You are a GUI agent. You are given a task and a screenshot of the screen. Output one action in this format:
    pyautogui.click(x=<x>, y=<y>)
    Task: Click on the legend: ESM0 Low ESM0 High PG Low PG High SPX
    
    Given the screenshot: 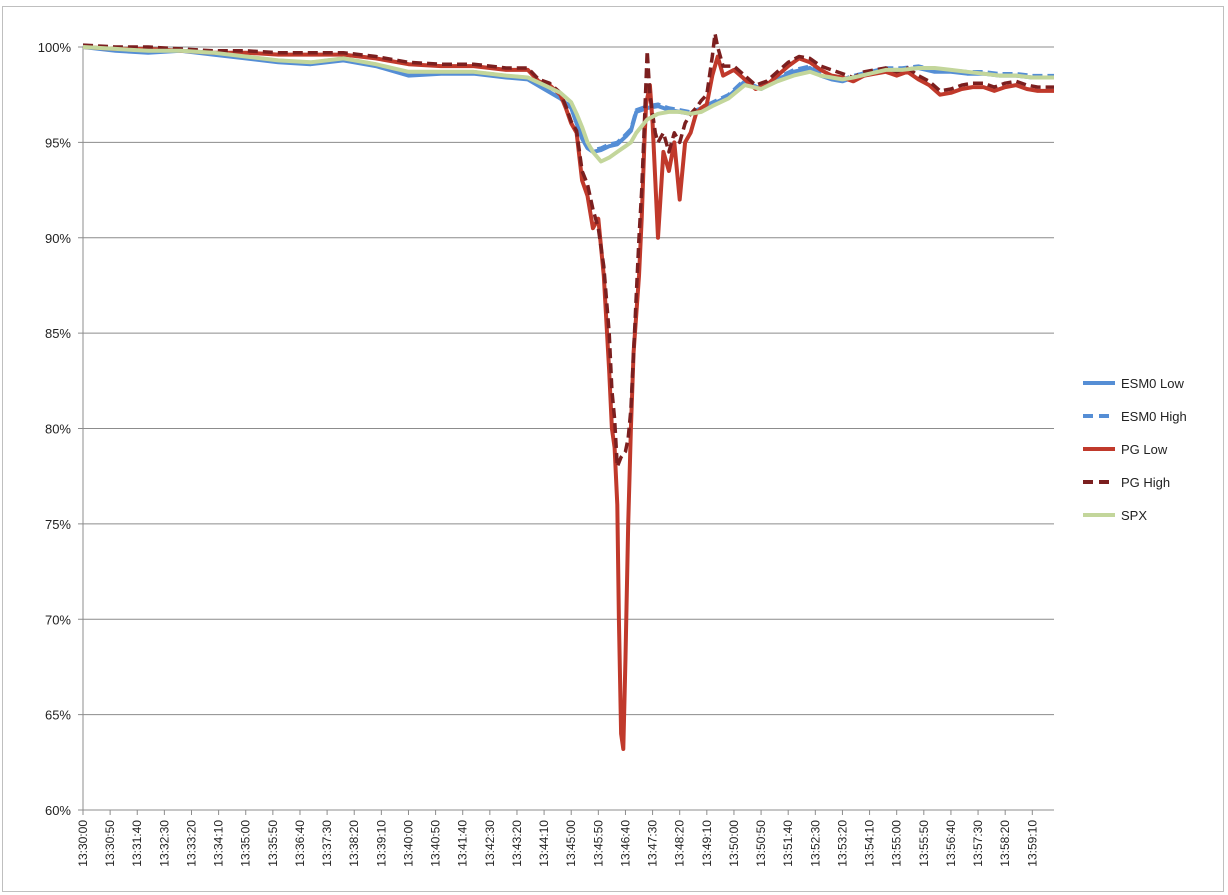 What is the action you would take?
    pyautogui.click(x=1135, y=449)
    